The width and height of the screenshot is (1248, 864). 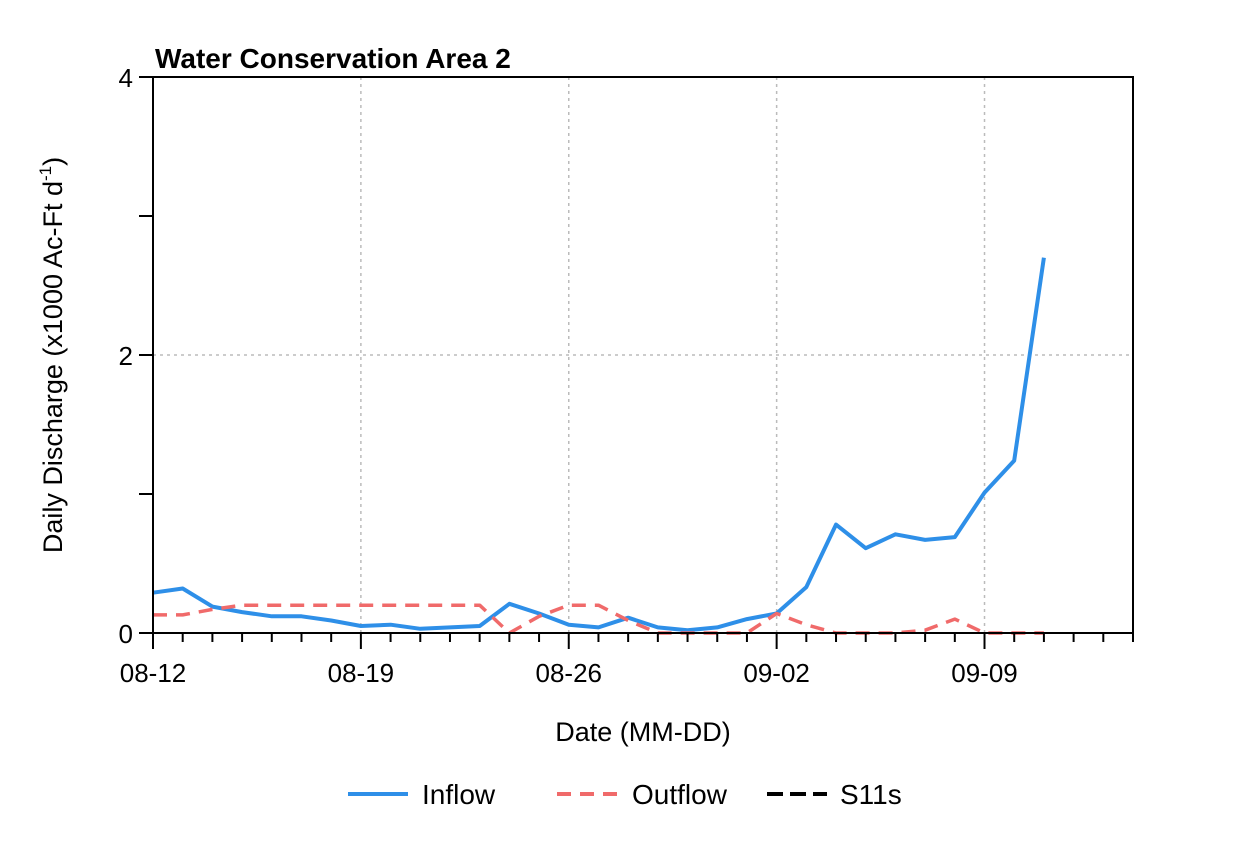 What do you see at coordinates (680, 794) in the screenshot?
I see `legend-label-outflow: Outflow` at bounding box center [680, 794].